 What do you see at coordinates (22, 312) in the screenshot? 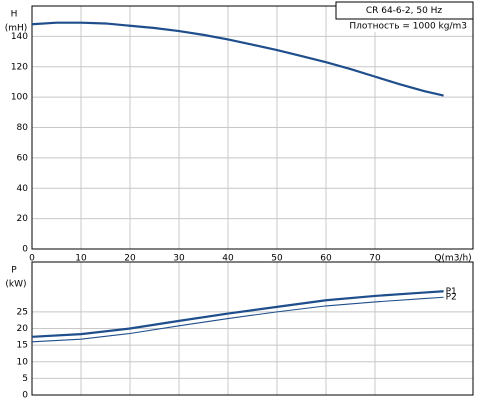
I see `y-tick-label: 25` at bounding box center [22, 312].